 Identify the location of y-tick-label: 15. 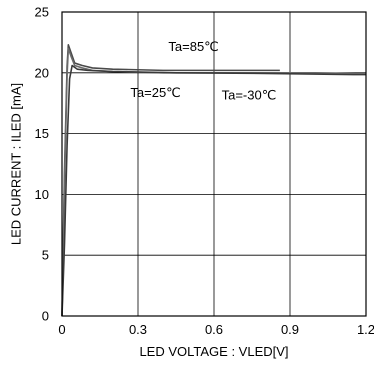
(42, 133).